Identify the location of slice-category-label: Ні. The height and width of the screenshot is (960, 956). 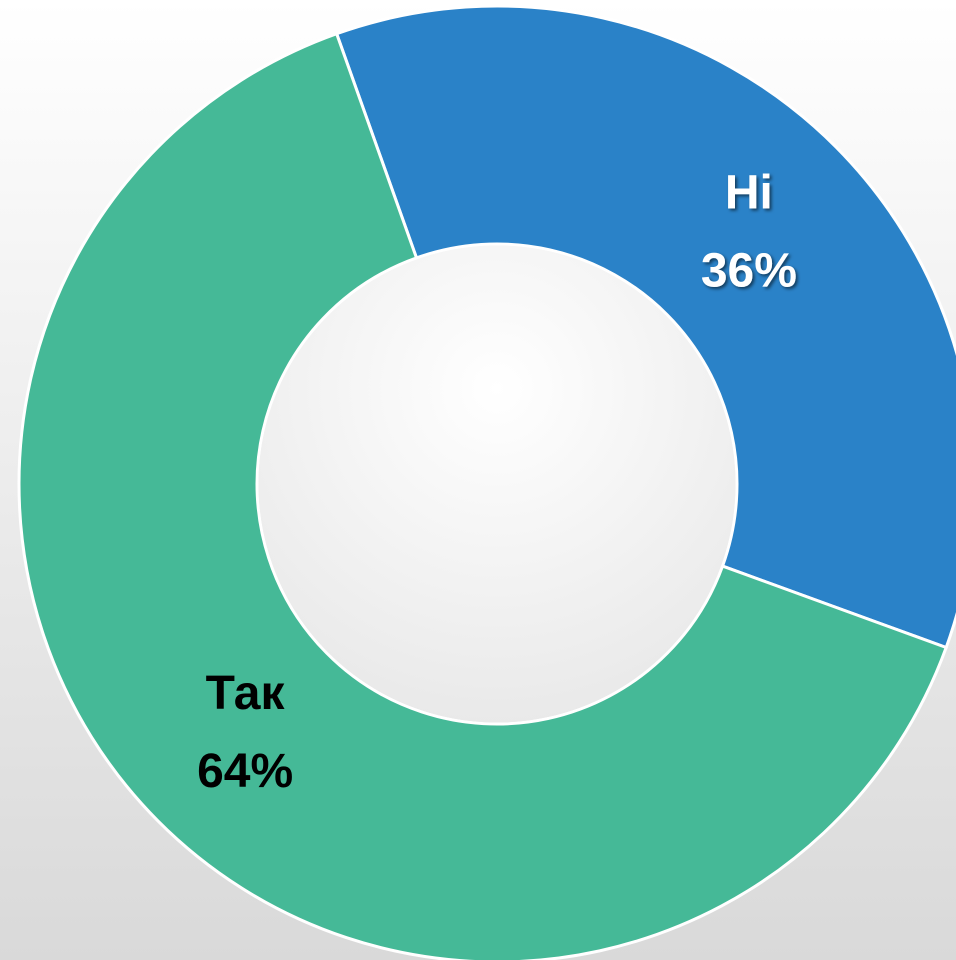
(749, 193).